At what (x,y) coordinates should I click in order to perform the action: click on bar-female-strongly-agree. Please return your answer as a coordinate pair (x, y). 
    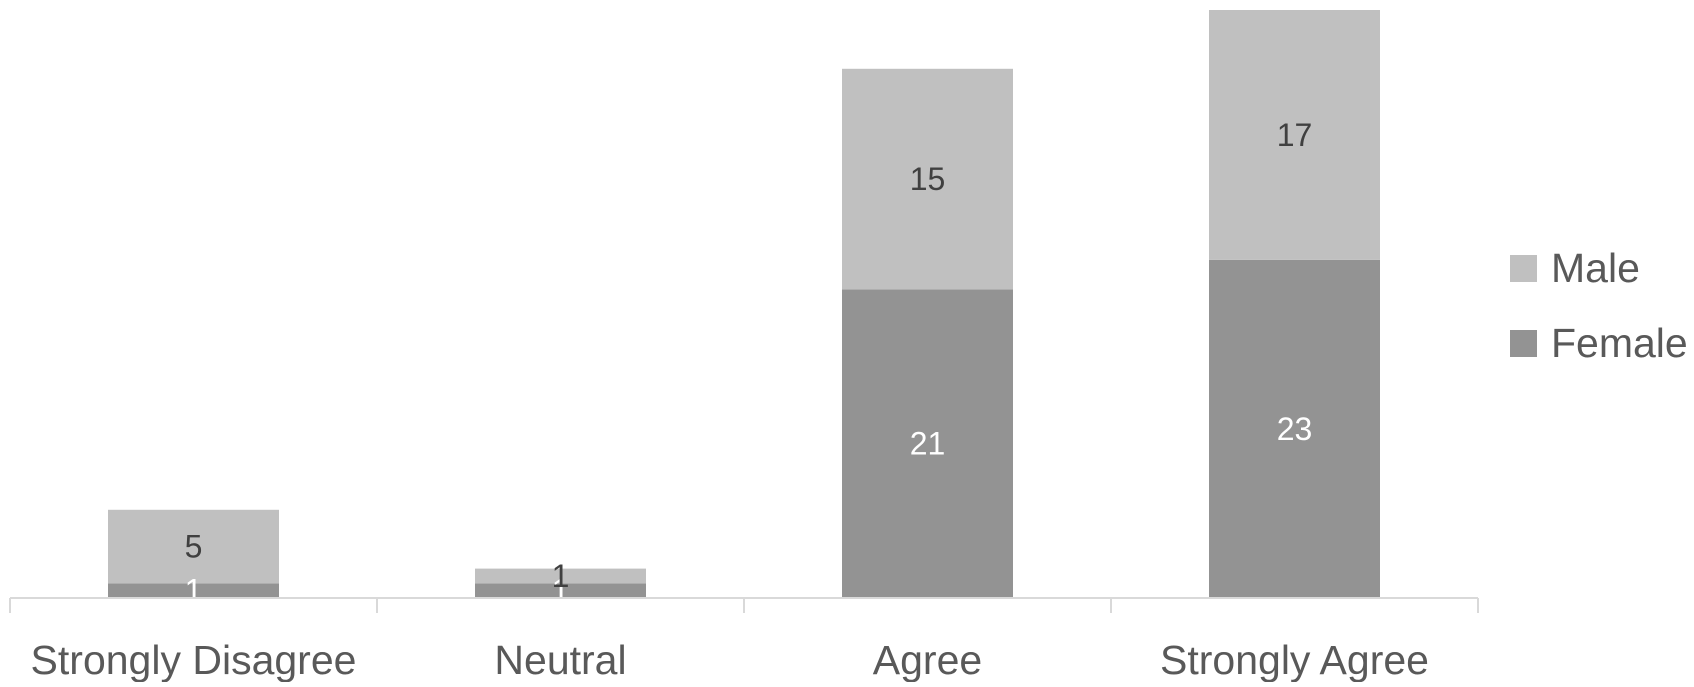
    Looking at the image, I should click on (1294, 428).